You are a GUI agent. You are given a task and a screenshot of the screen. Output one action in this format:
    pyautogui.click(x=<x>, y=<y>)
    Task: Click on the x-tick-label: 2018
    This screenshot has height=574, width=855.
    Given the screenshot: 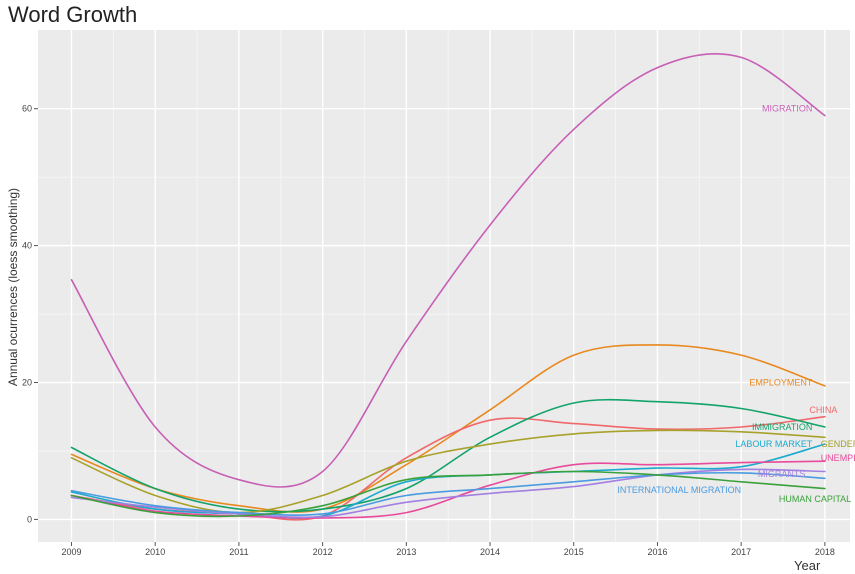 What is the action you would take?
    pyautogui.click(x=825, y=552)
    